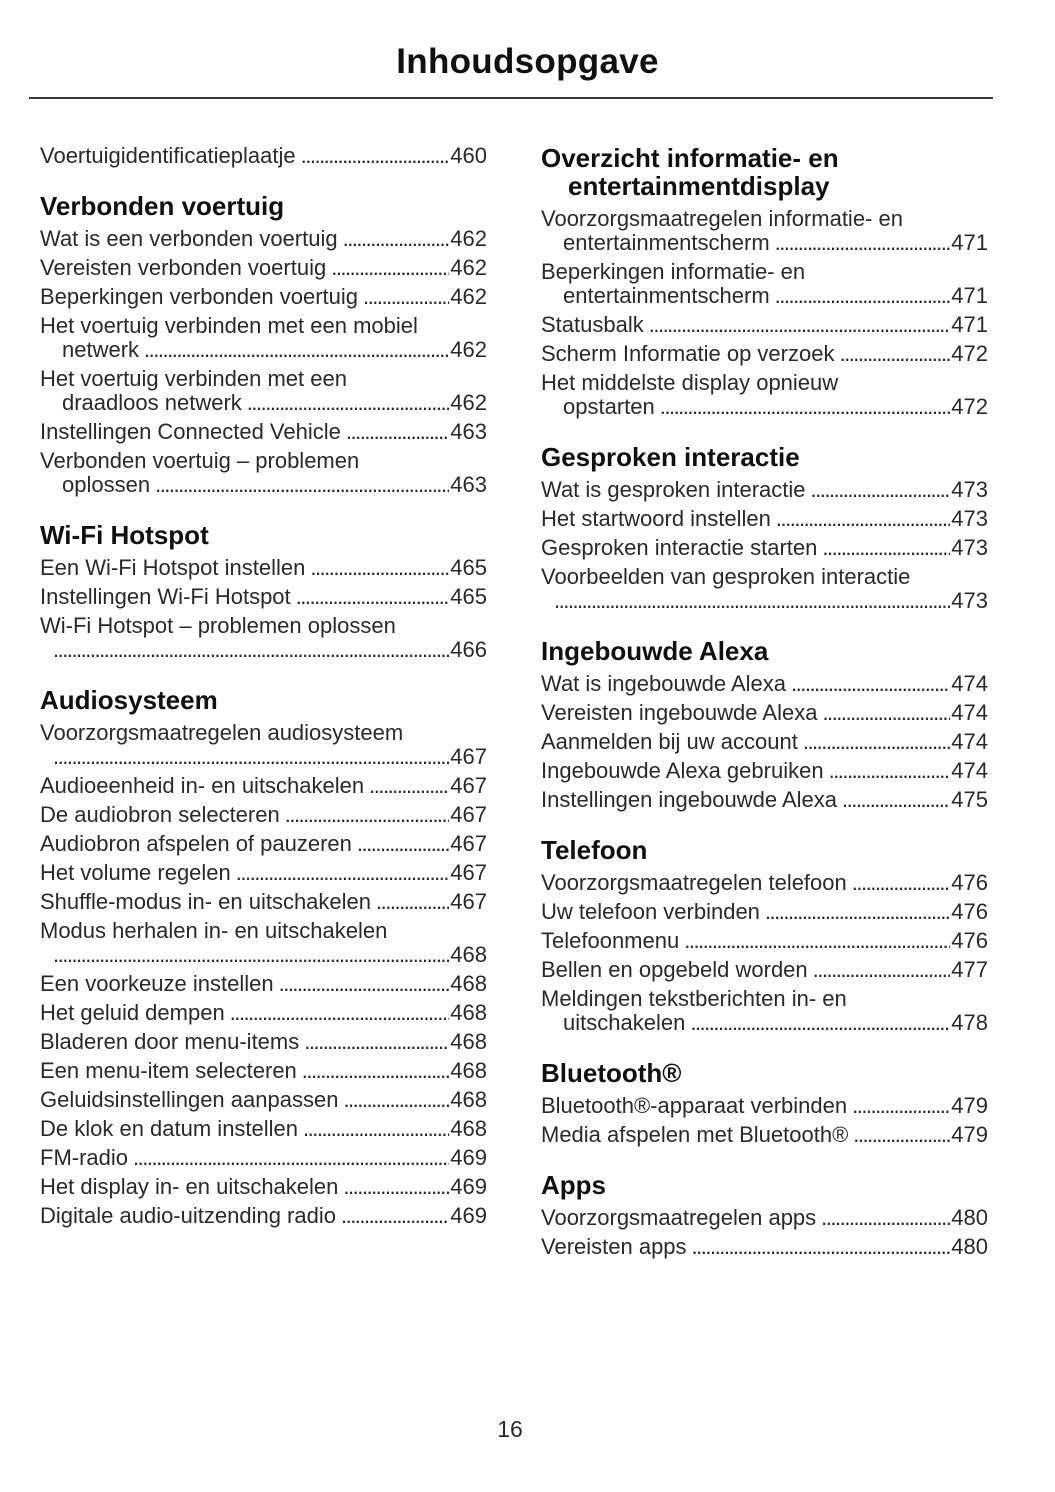 The width and height of the screenshot is (1055, 1492). I want to click on section-heading-line: Ingebouwde Alexa, so click(655, 651).